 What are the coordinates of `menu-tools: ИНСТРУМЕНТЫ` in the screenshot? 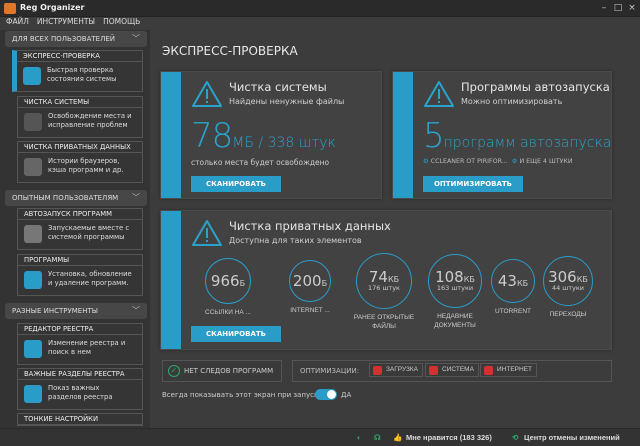 It's located at (66, 21).